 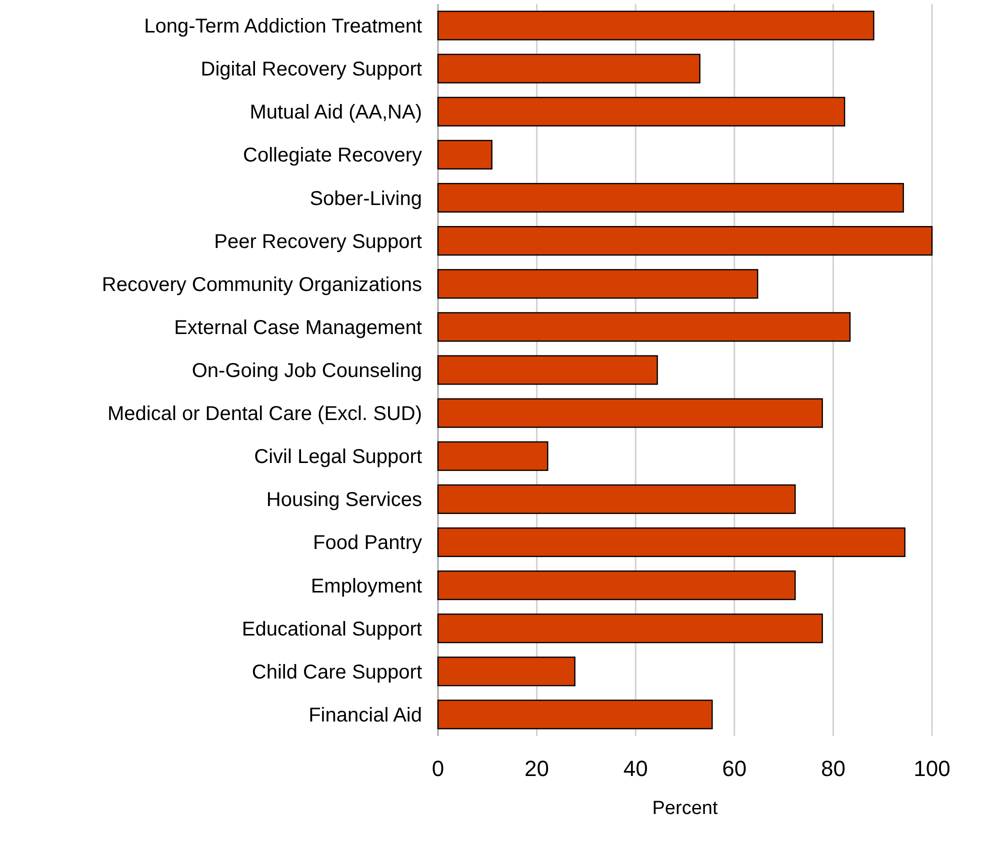 I want to click on y-tick-label: Sober-Living, so click(x=366, y=199).